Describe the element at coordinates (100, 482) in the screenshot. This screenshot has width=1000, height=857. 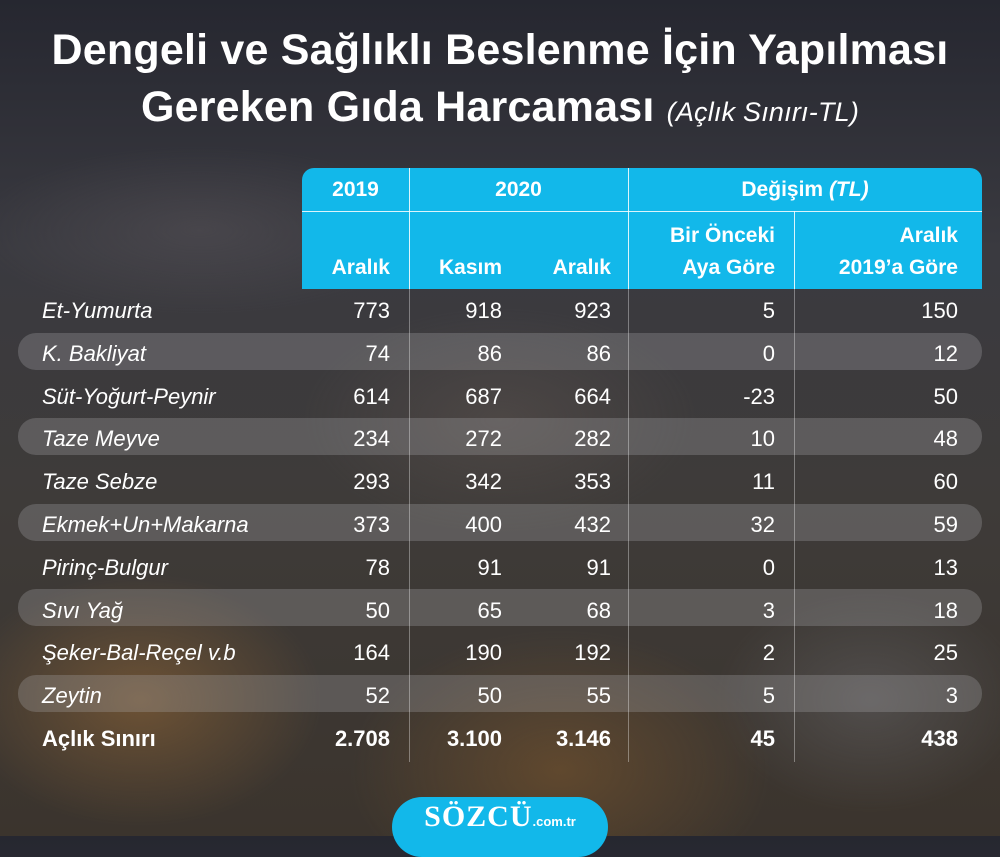
I see `row-label: Taze Sebze` at that location.